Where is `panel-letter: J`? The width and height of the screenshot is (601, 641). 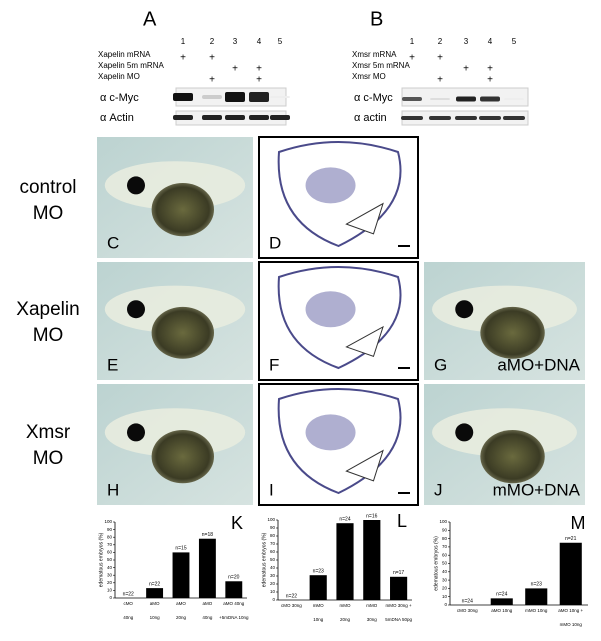
panel-letter: J is located at coordinates (438, 489).